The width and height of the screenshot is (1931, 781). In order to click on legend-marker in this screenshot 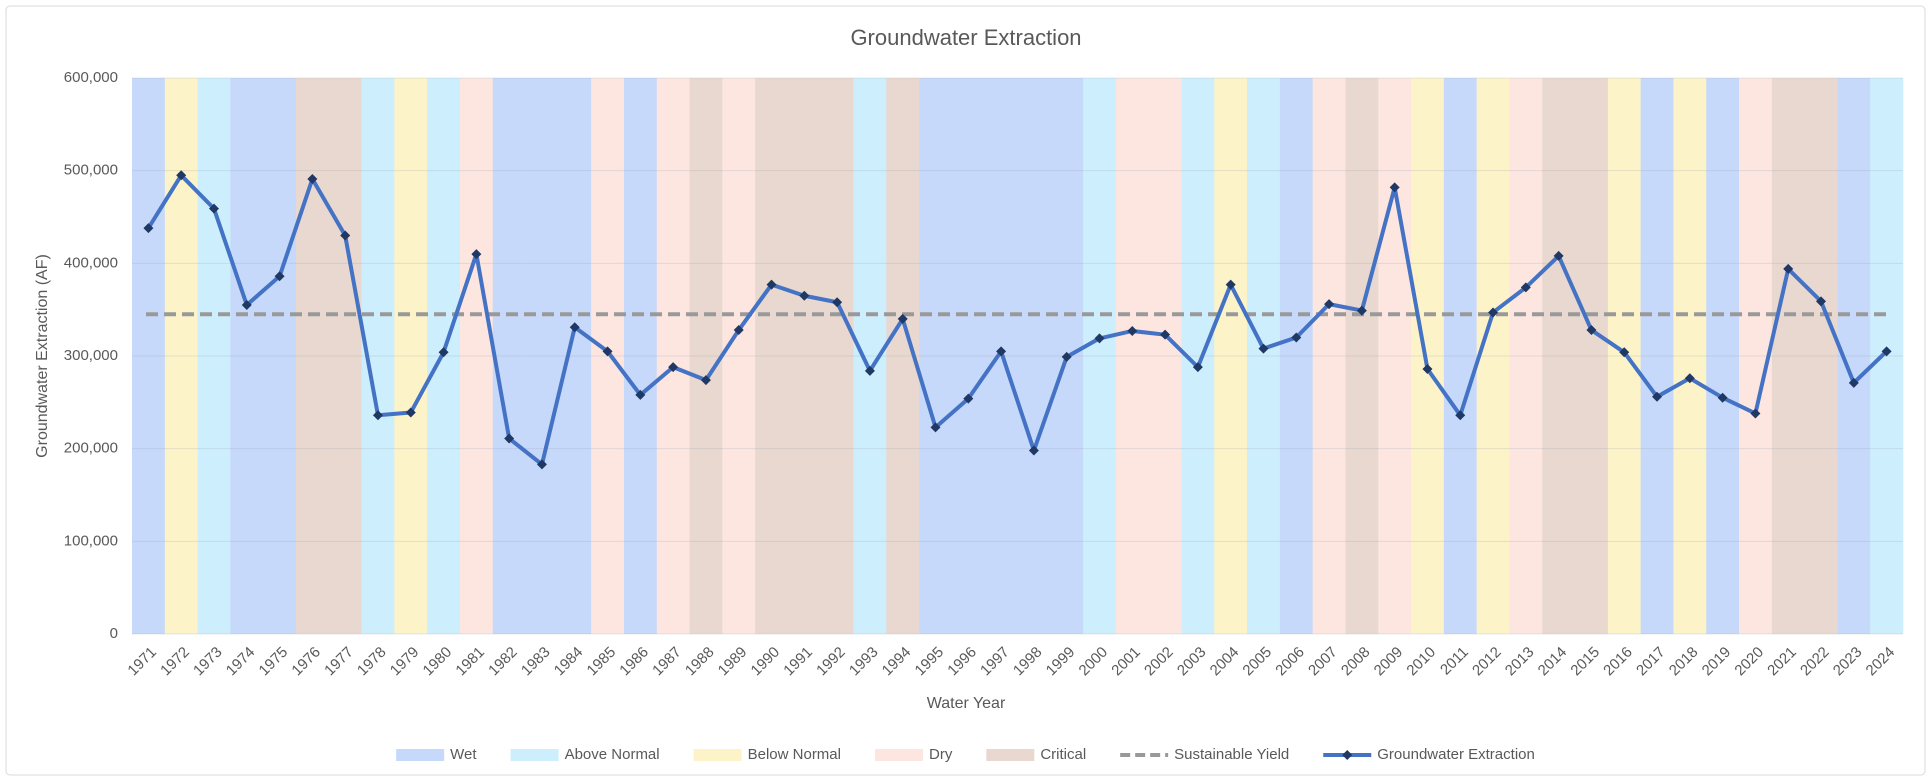, I will do `click(1347, 755)`.